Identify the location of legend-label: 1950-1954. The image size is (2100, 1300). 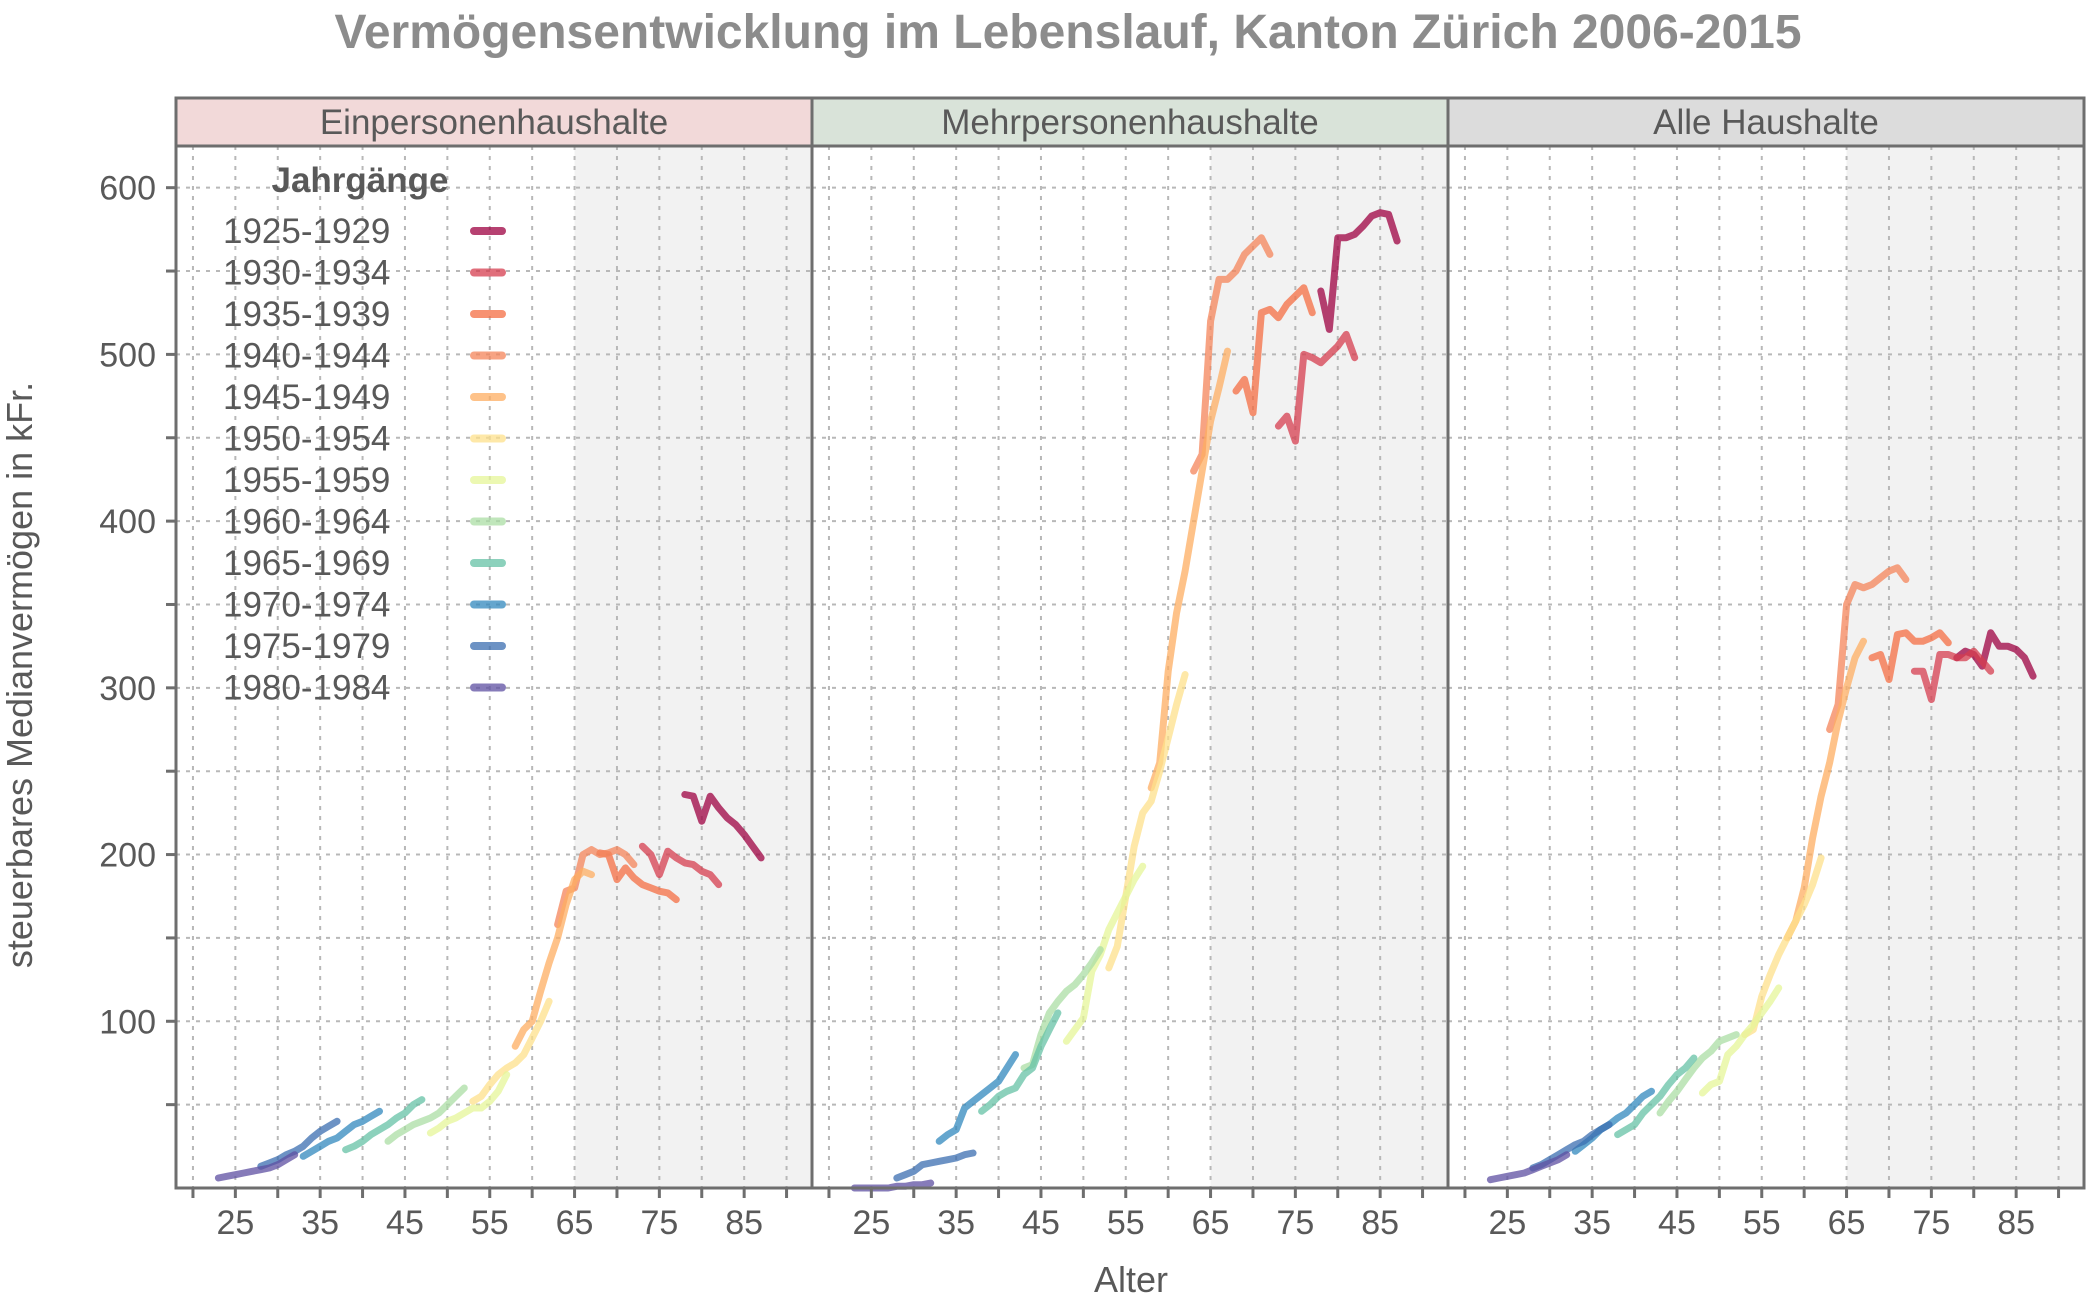
(306, 439).